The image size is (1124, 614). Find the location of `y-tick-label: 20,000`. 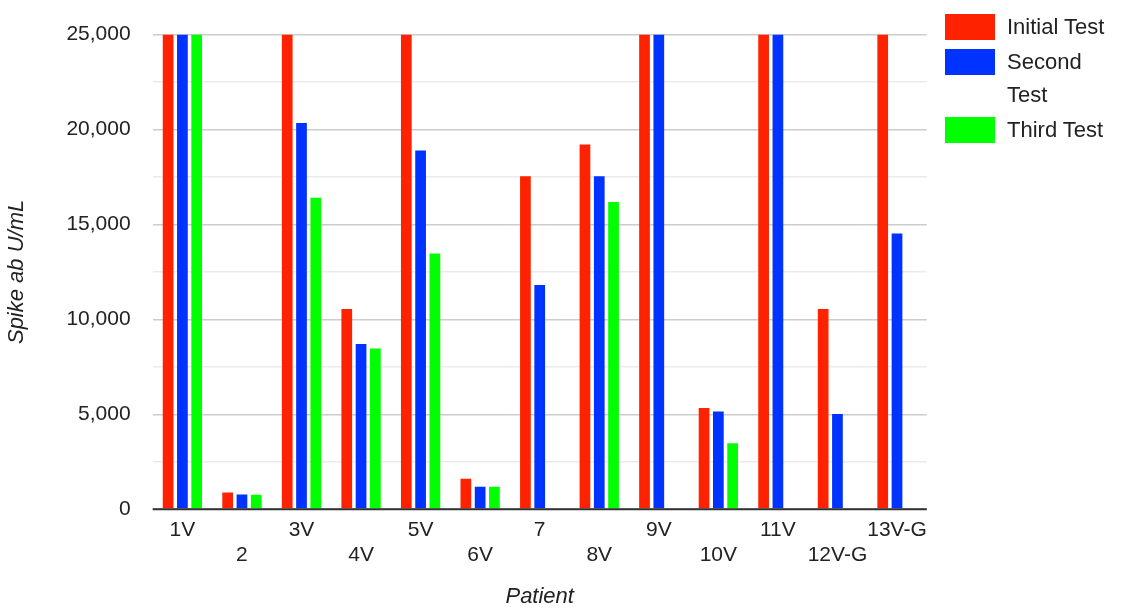

y-tick-label: 20,000 is located at coordinates (98, 128).